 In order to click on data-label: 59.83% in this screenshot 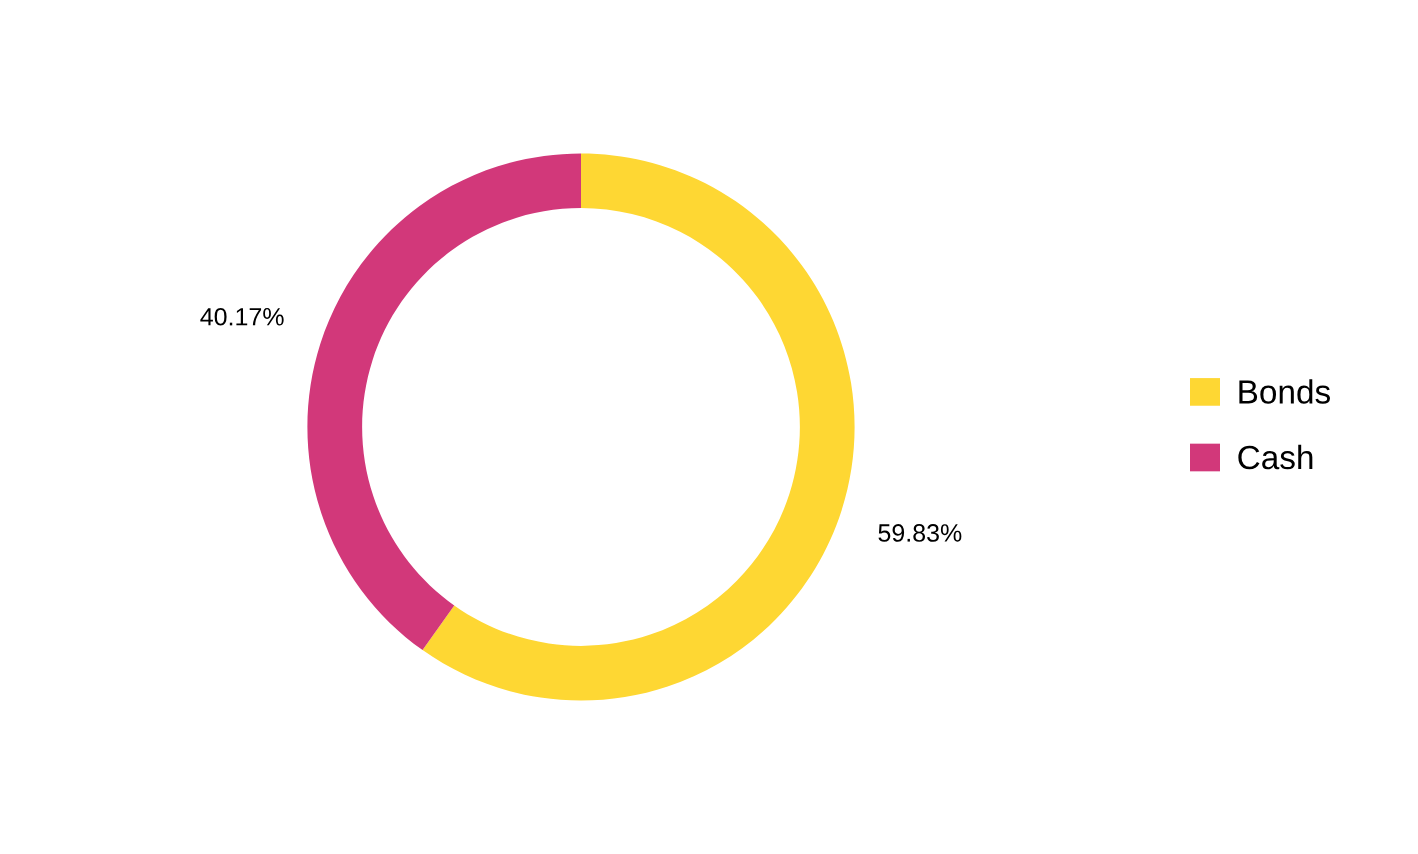, I will do `click(920, 533)`.